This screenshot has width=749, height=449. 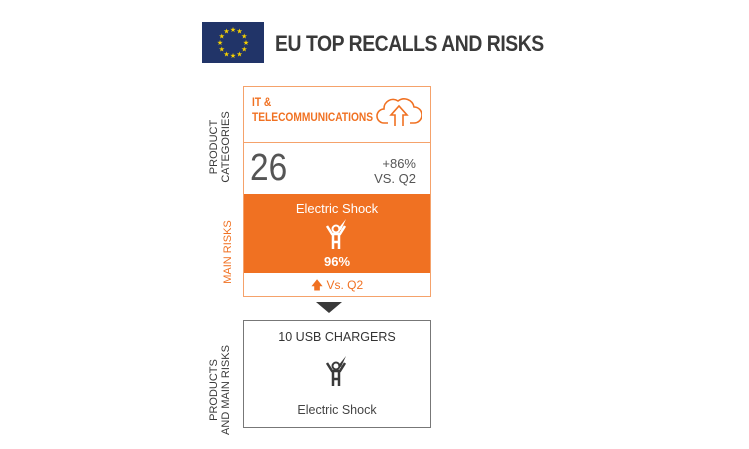 What do you see at coordinates (269, 168) in the screenshot?
I see `recall-count: 26` at bounding box center [269, 168].